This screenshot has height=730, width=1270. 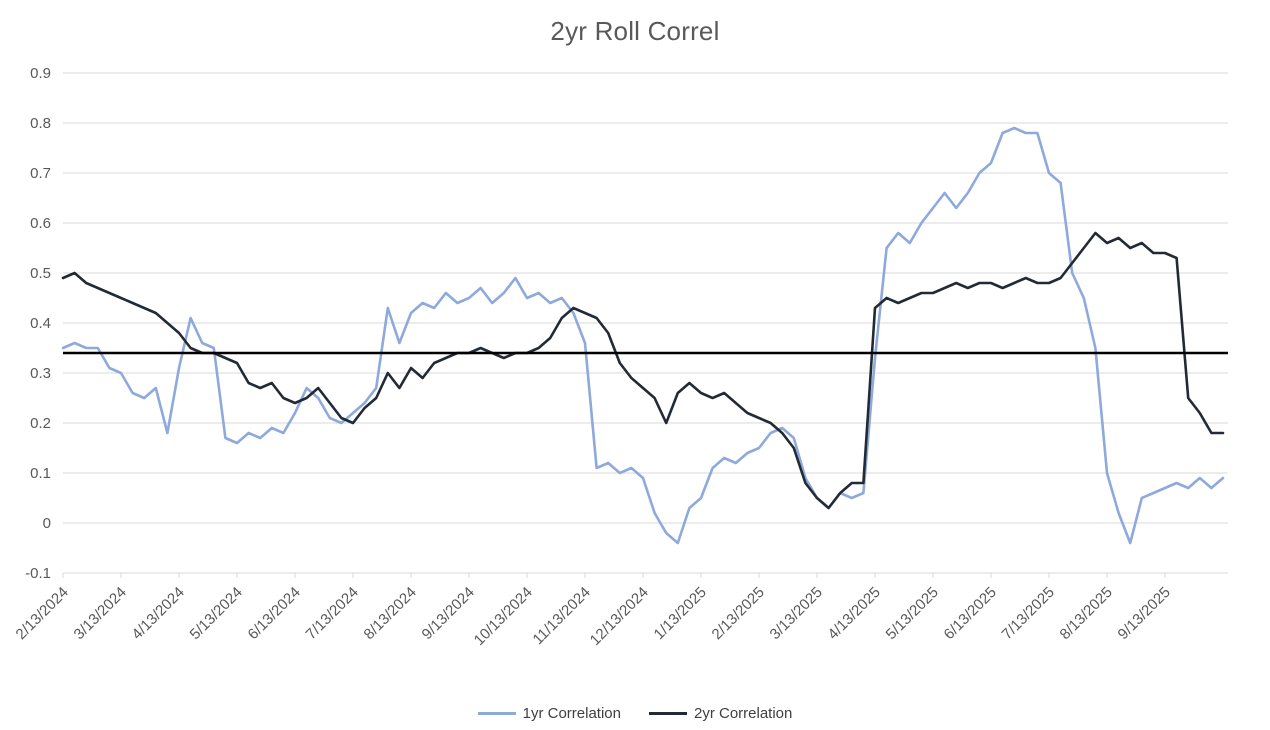 I want to click on x-axis-tick-label: 11/13/2024, so click(x=562, y=616).